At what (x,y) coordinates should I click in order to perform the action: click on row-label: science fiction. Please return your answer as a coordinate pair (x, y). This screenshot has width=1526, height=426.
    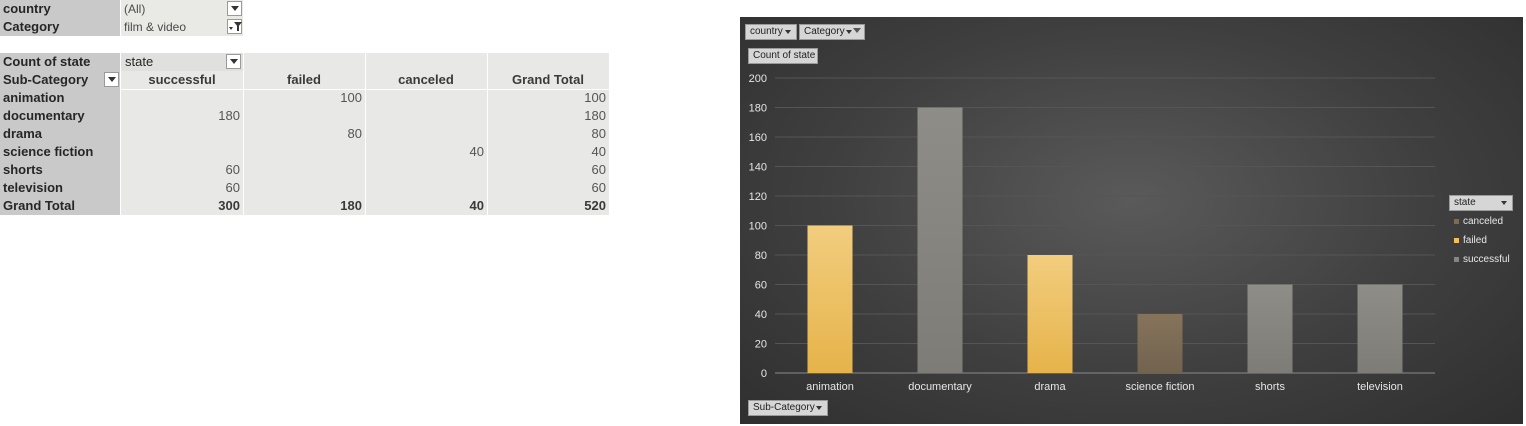
    Looking at the image, I should click on (60, 152).